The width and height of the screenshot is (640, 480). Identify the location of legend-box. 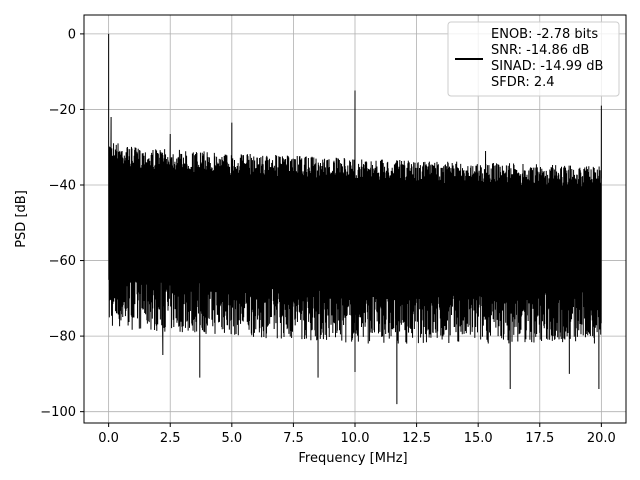
(533, 59).